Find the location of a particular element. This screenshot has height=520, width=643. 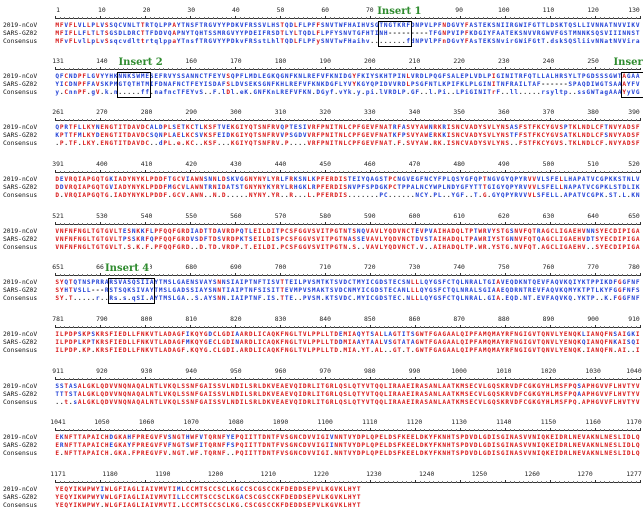

cons-label: Consensus is located at coordinates (20, 298).